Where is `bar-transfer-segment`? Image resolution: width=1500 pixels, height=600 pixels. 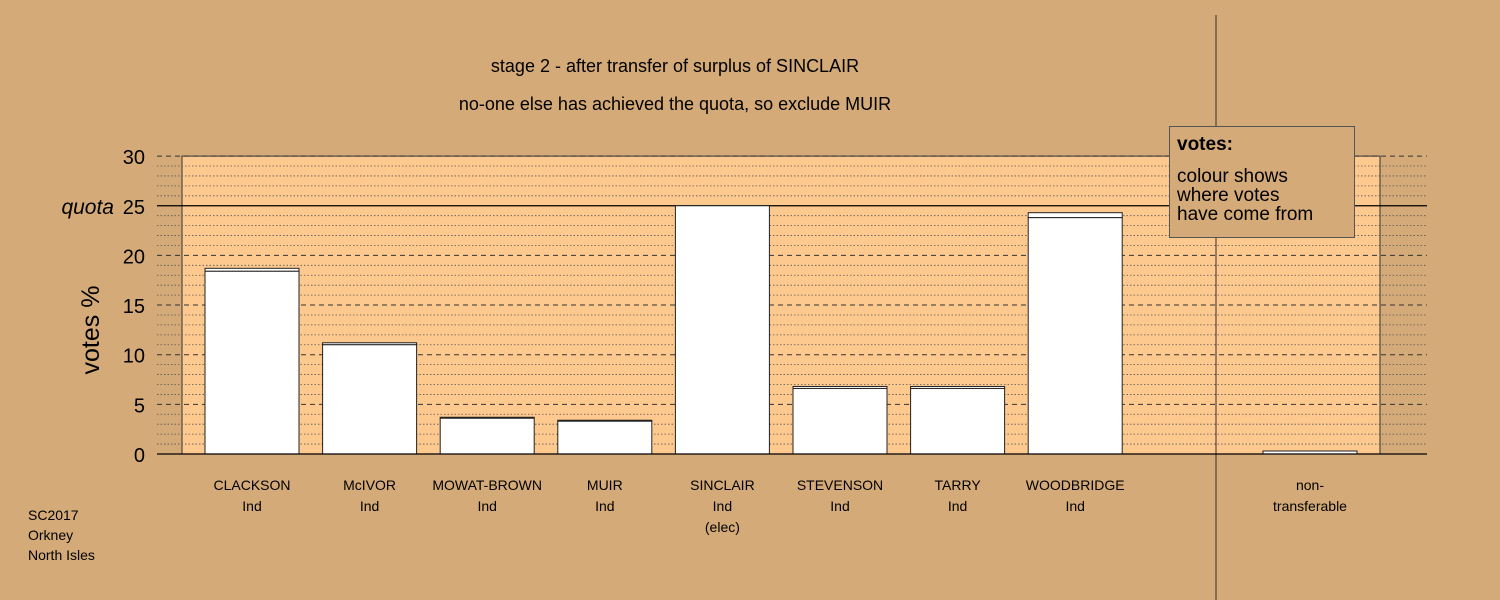 bar-transfer-segment is located at coordinates (1075, 215).